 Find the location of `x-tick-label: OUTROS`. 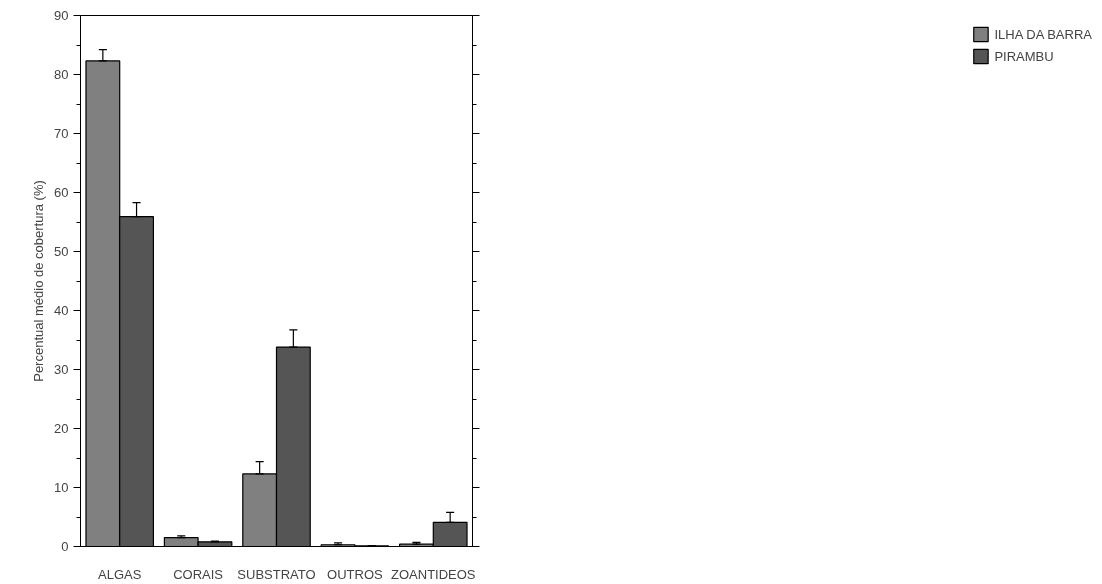

x-tick-label: OUTROS is located at coordinates (355, 574).